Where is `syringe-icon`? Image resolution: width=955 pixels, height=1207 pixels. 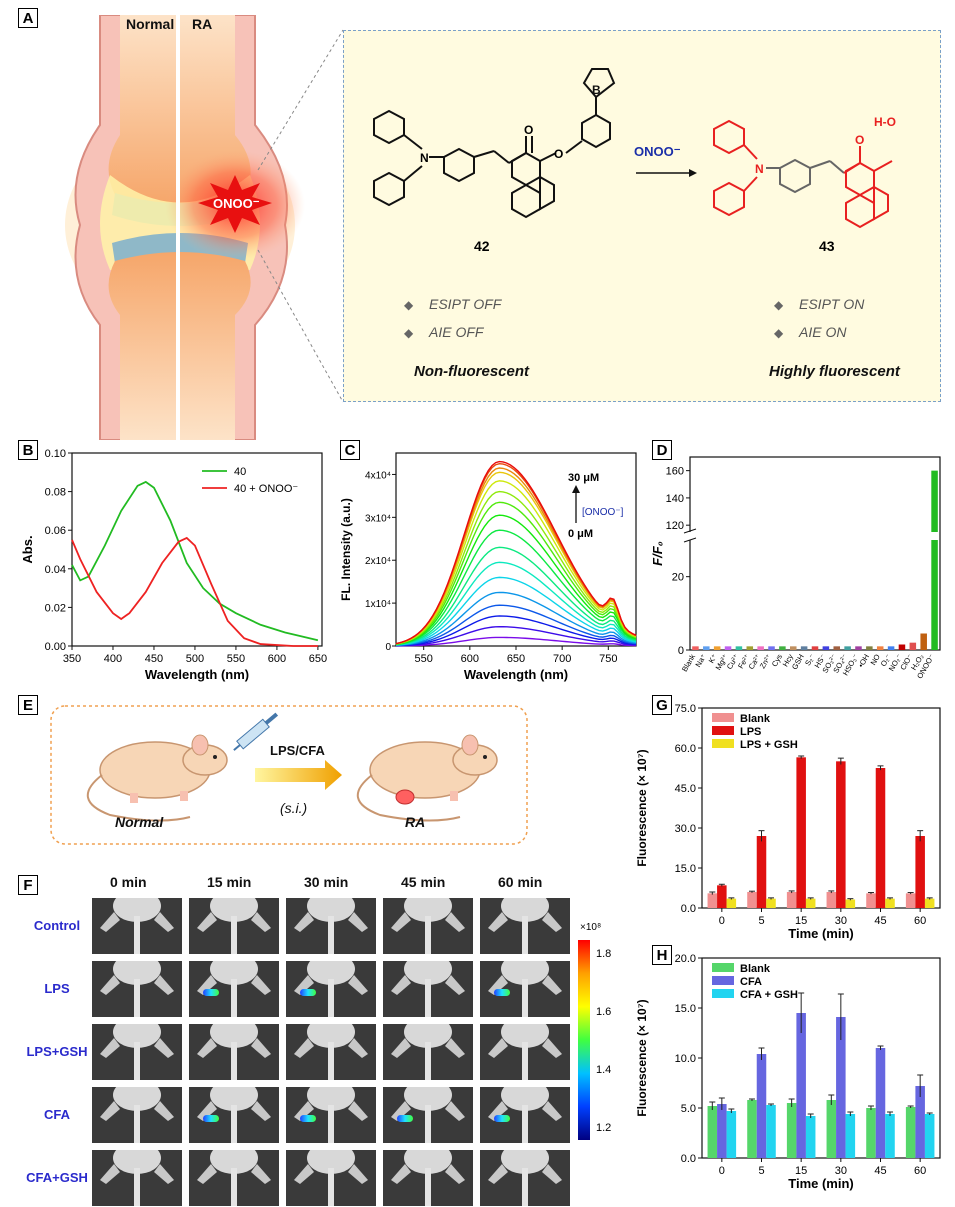
syringe-icon is located at coordinates (256, 731).